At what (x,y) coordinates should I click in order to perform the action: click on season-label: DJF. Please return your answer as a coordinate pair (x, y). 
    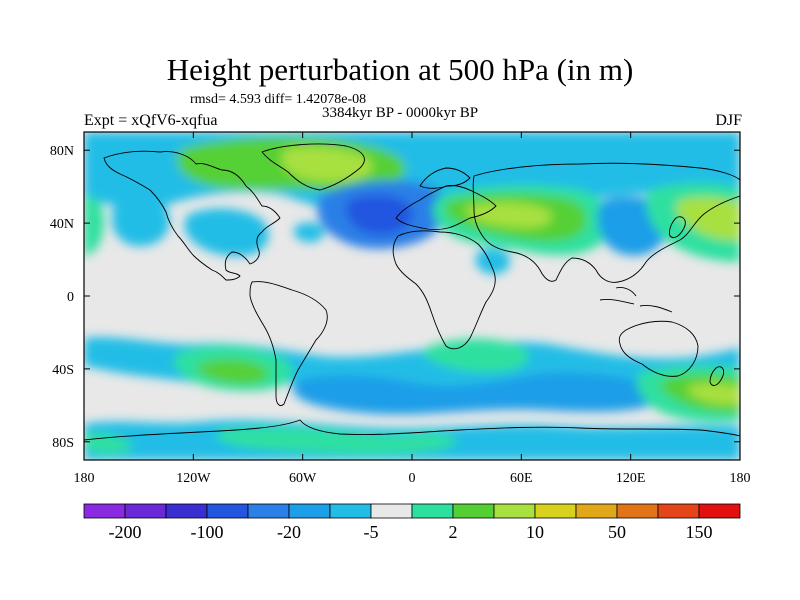
    Looking at the image, I should click on (728, 120).